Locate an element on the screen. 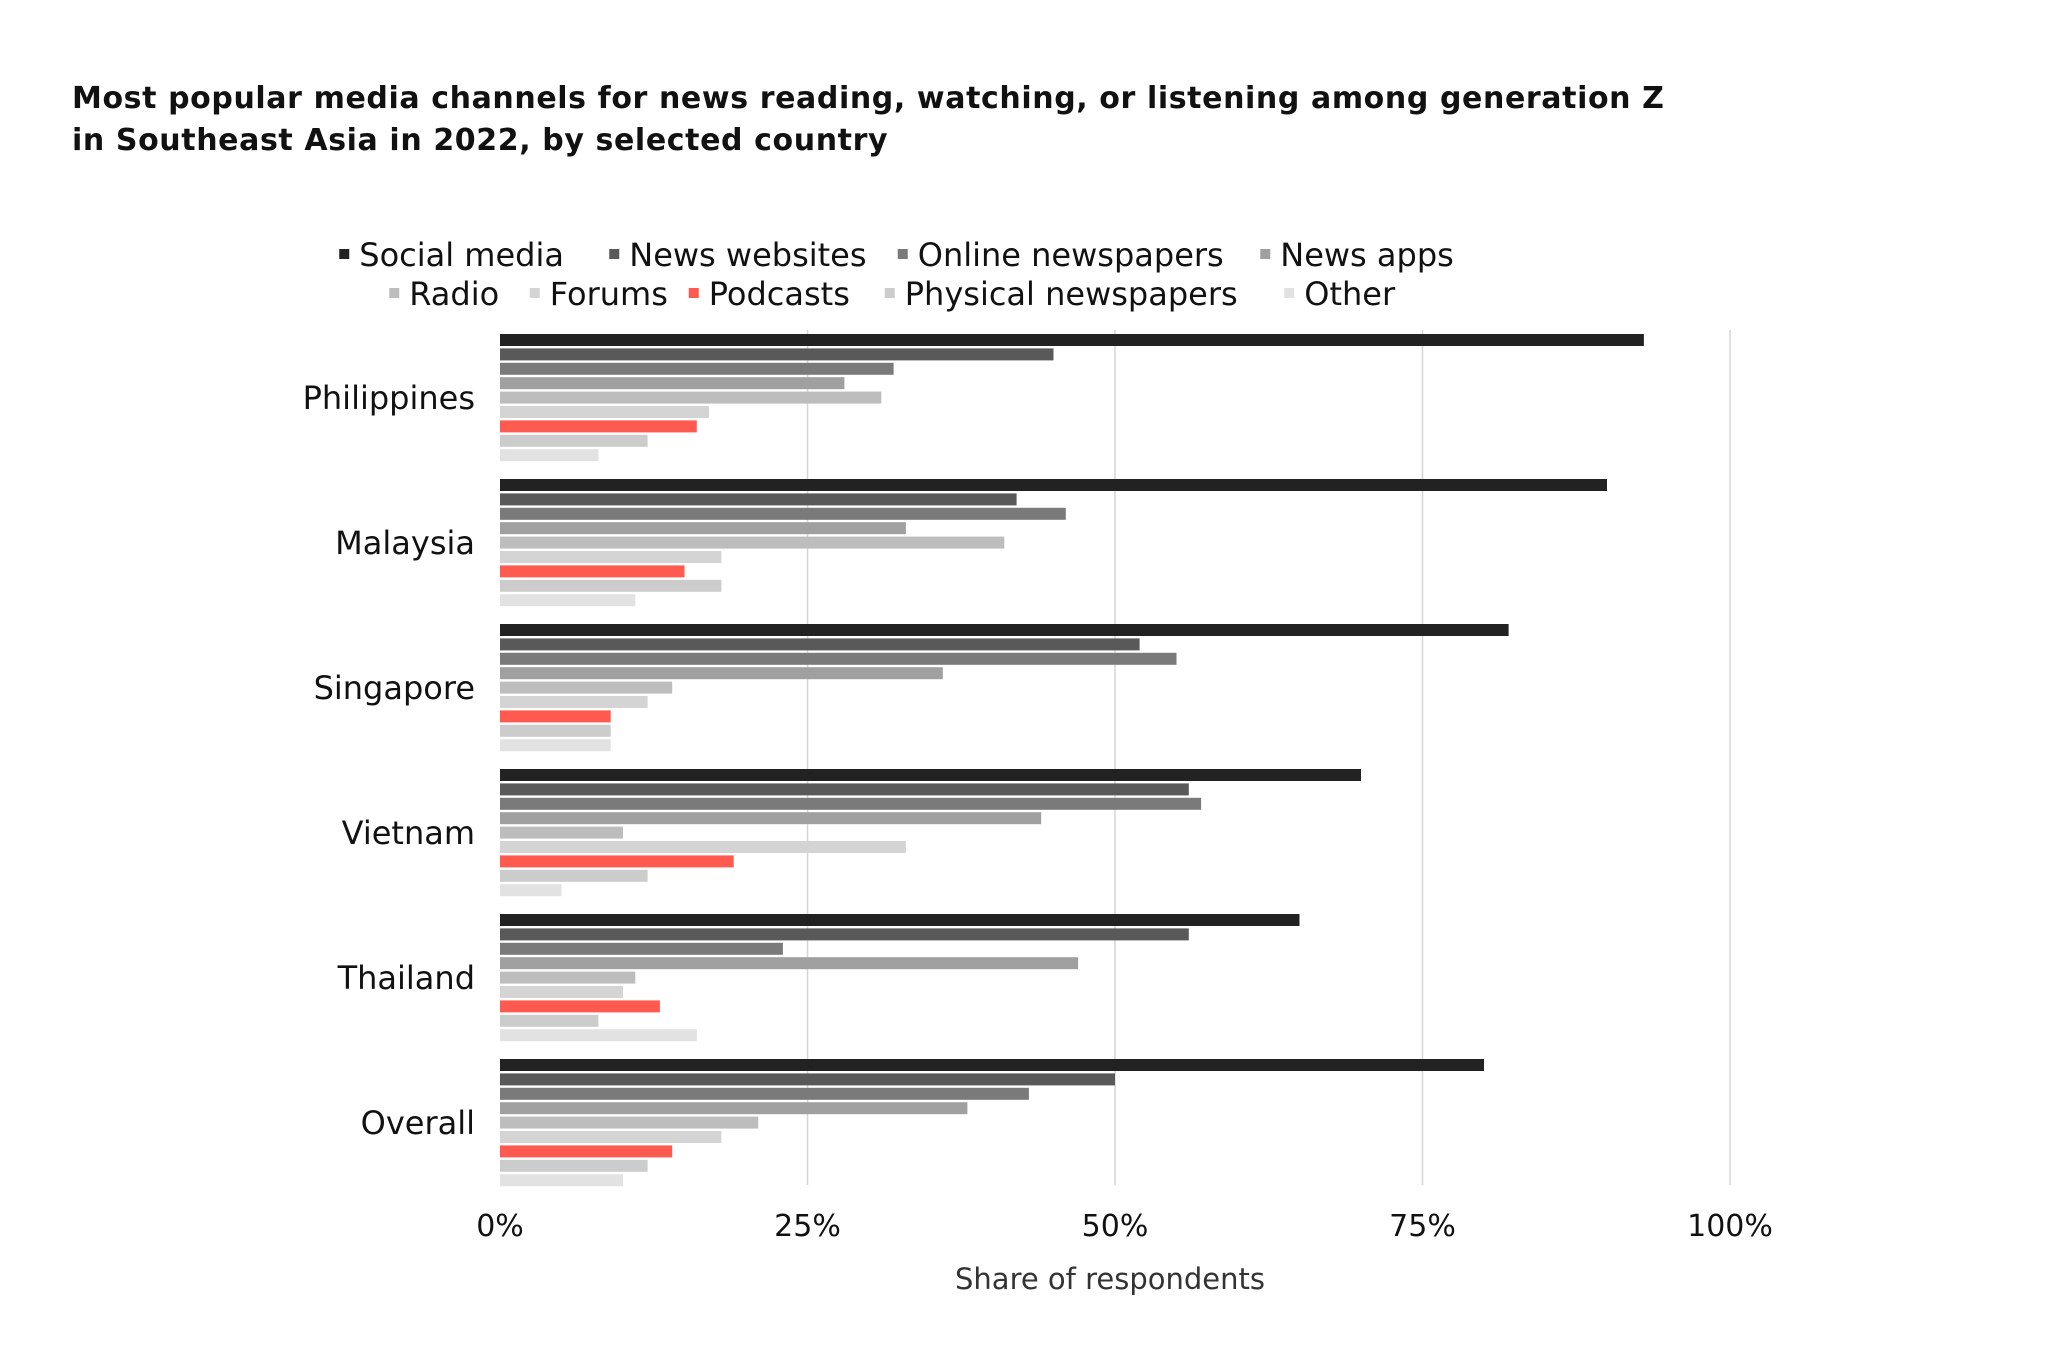  category-label: Singapore is located at coordinates (394, 688).